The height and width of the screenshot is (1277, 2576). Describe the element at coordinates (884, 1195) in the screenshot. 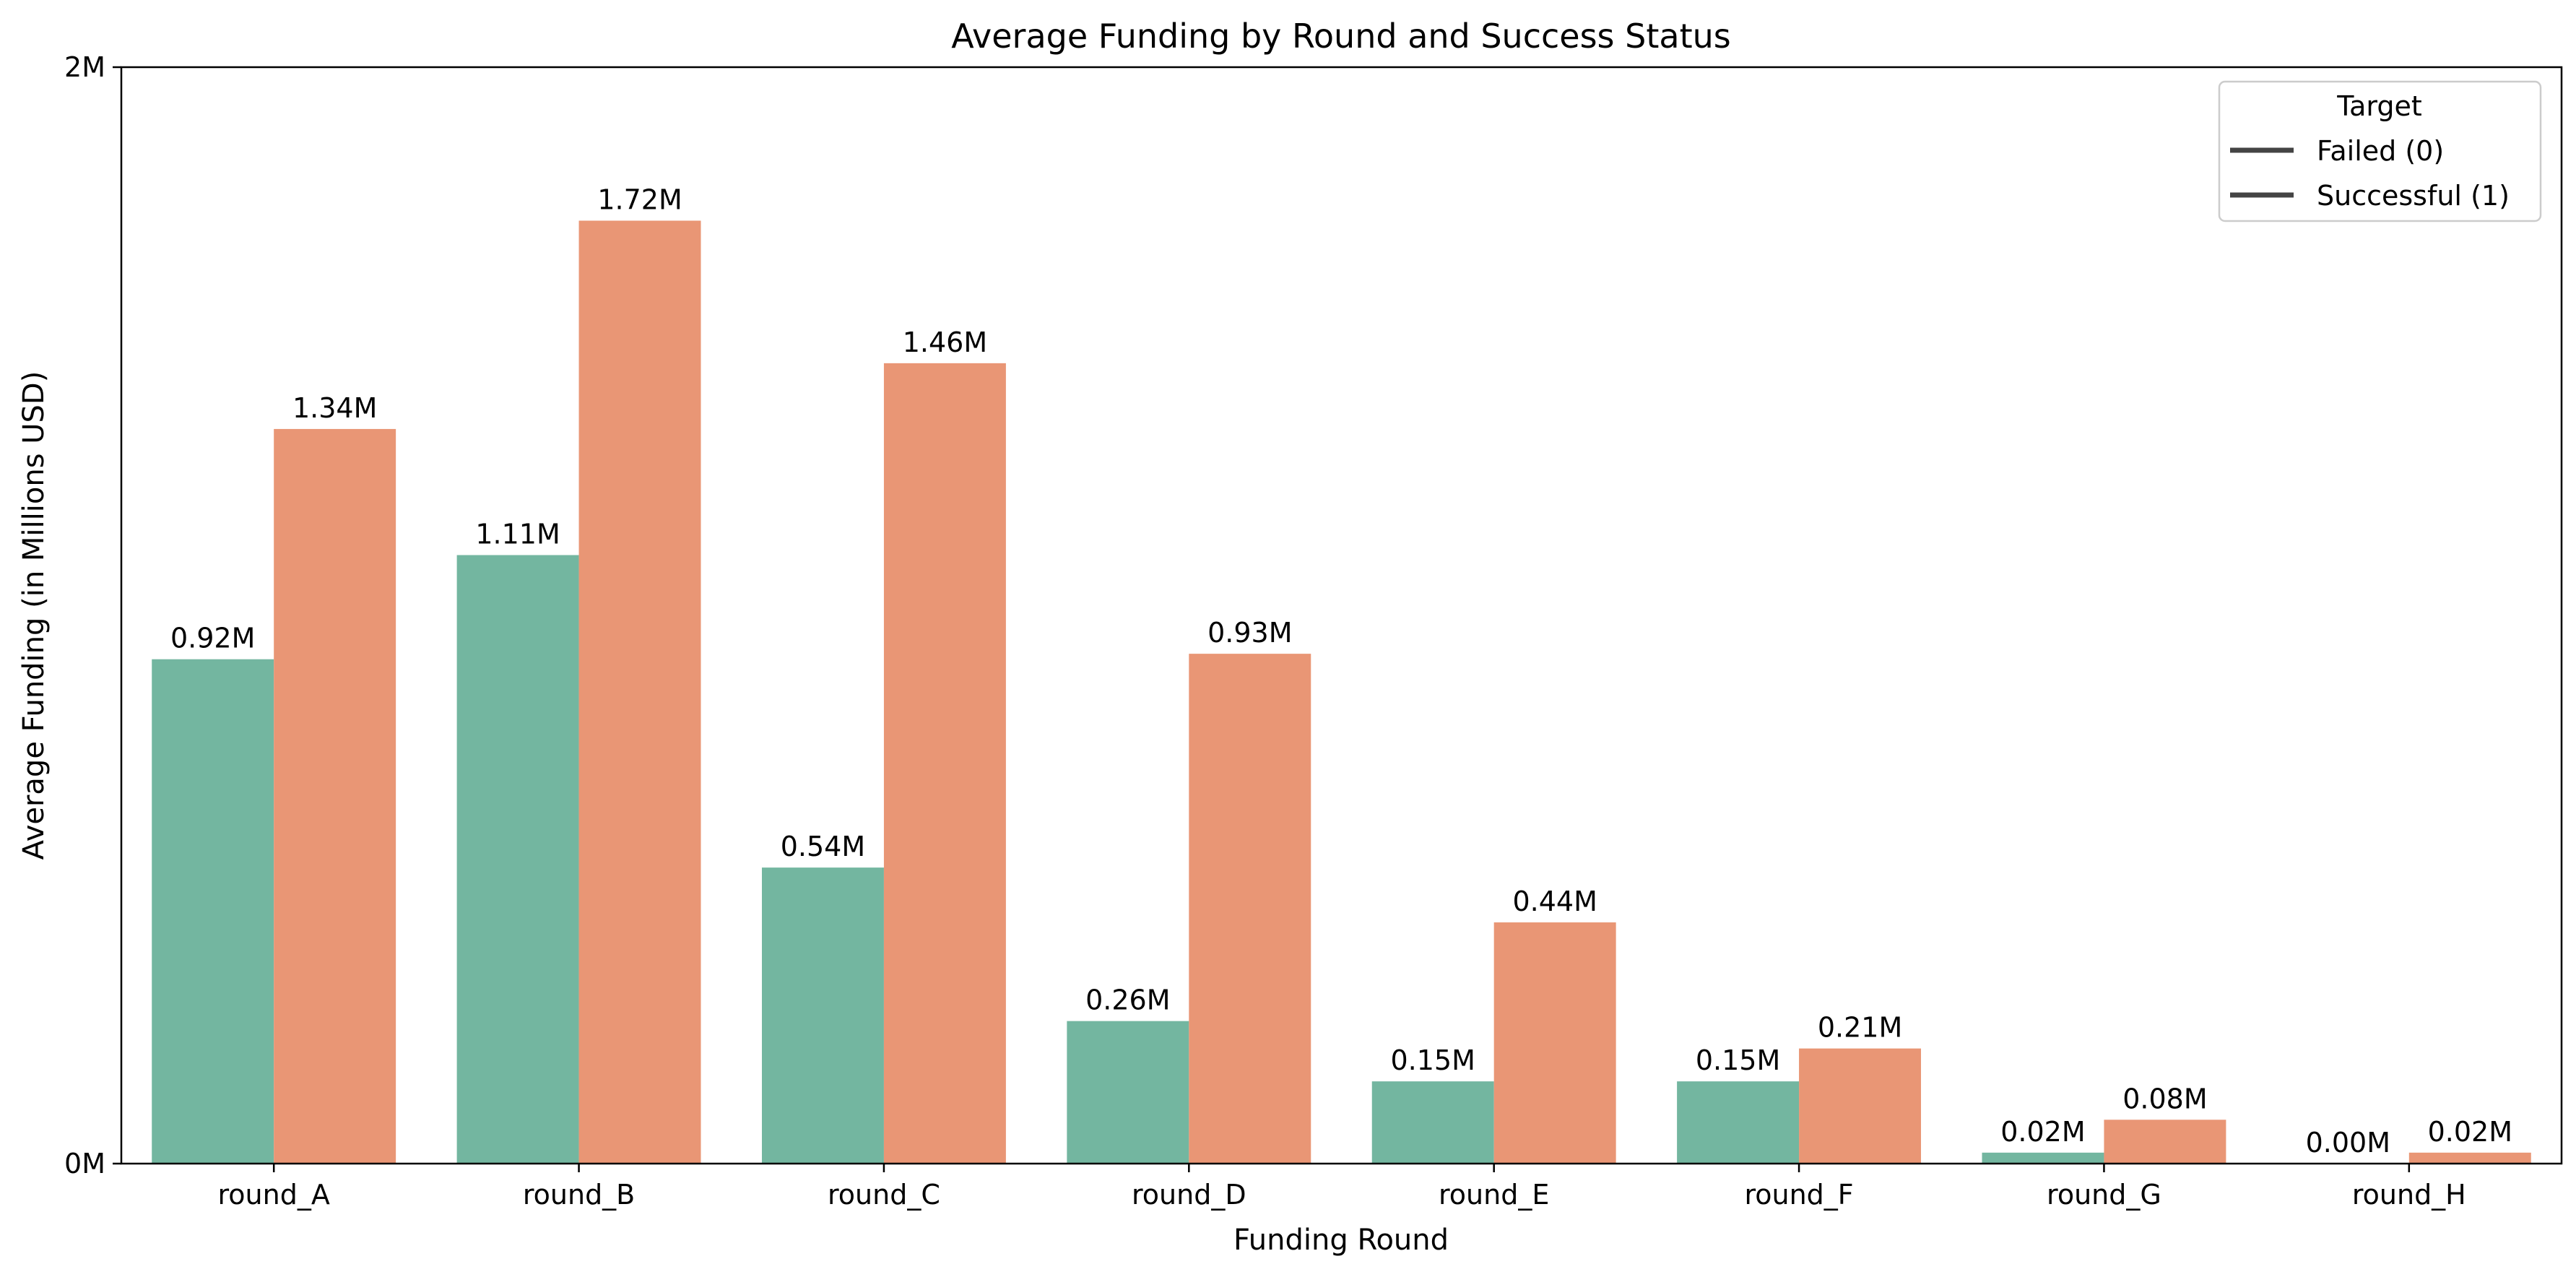

I see `x-tick-label-round_C: round_C` at that location.